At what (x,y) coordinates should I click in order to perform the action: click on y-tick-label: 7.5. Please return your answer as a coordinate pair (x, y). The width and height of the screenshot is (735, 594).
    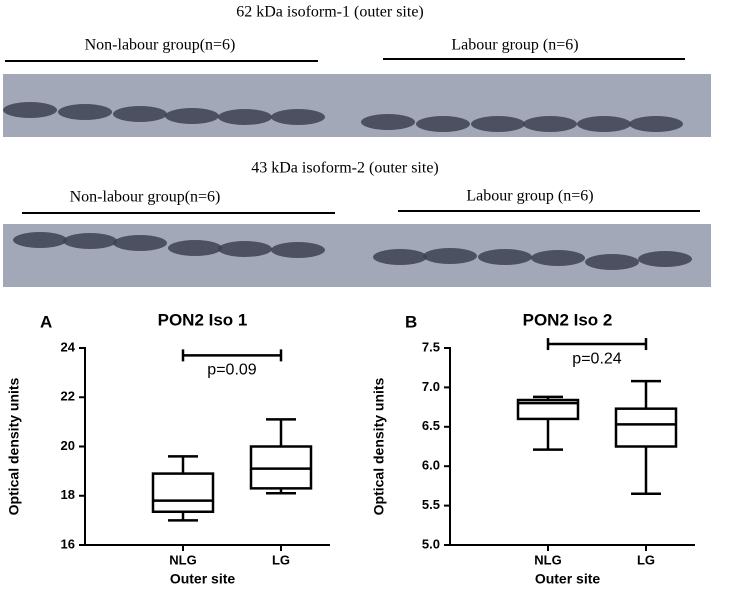
    Looking at the image, I should click on (431, 346).